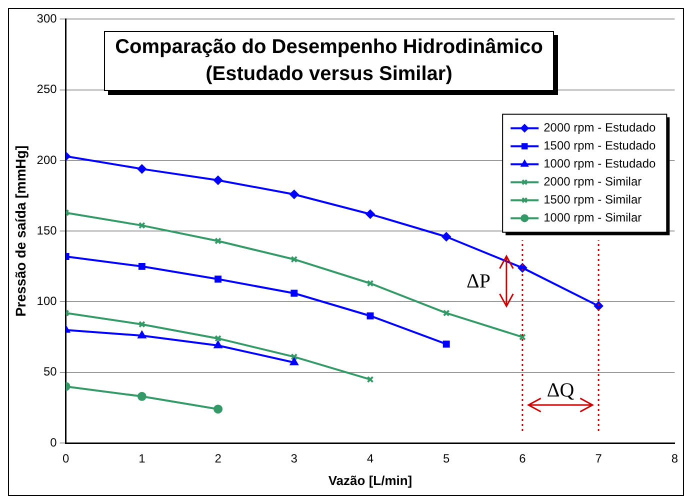 The width and height of the screenshot is (690, 502). Describe the element at coordinates (593, 181) in the screenshot. I see `legend-label: 2000 rpm - Similar` at that location.